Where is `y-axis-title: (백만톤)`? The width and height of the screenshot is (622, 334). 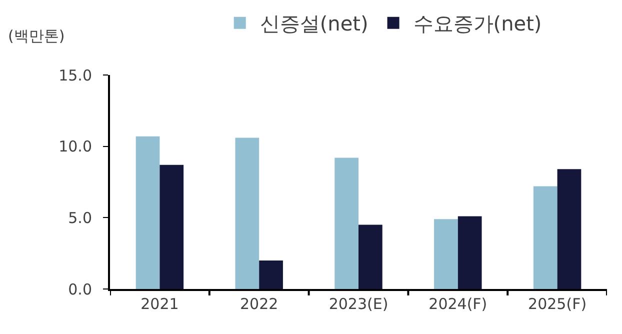
y-axis-title: (백만톤) is located at coordinates (36, 36).